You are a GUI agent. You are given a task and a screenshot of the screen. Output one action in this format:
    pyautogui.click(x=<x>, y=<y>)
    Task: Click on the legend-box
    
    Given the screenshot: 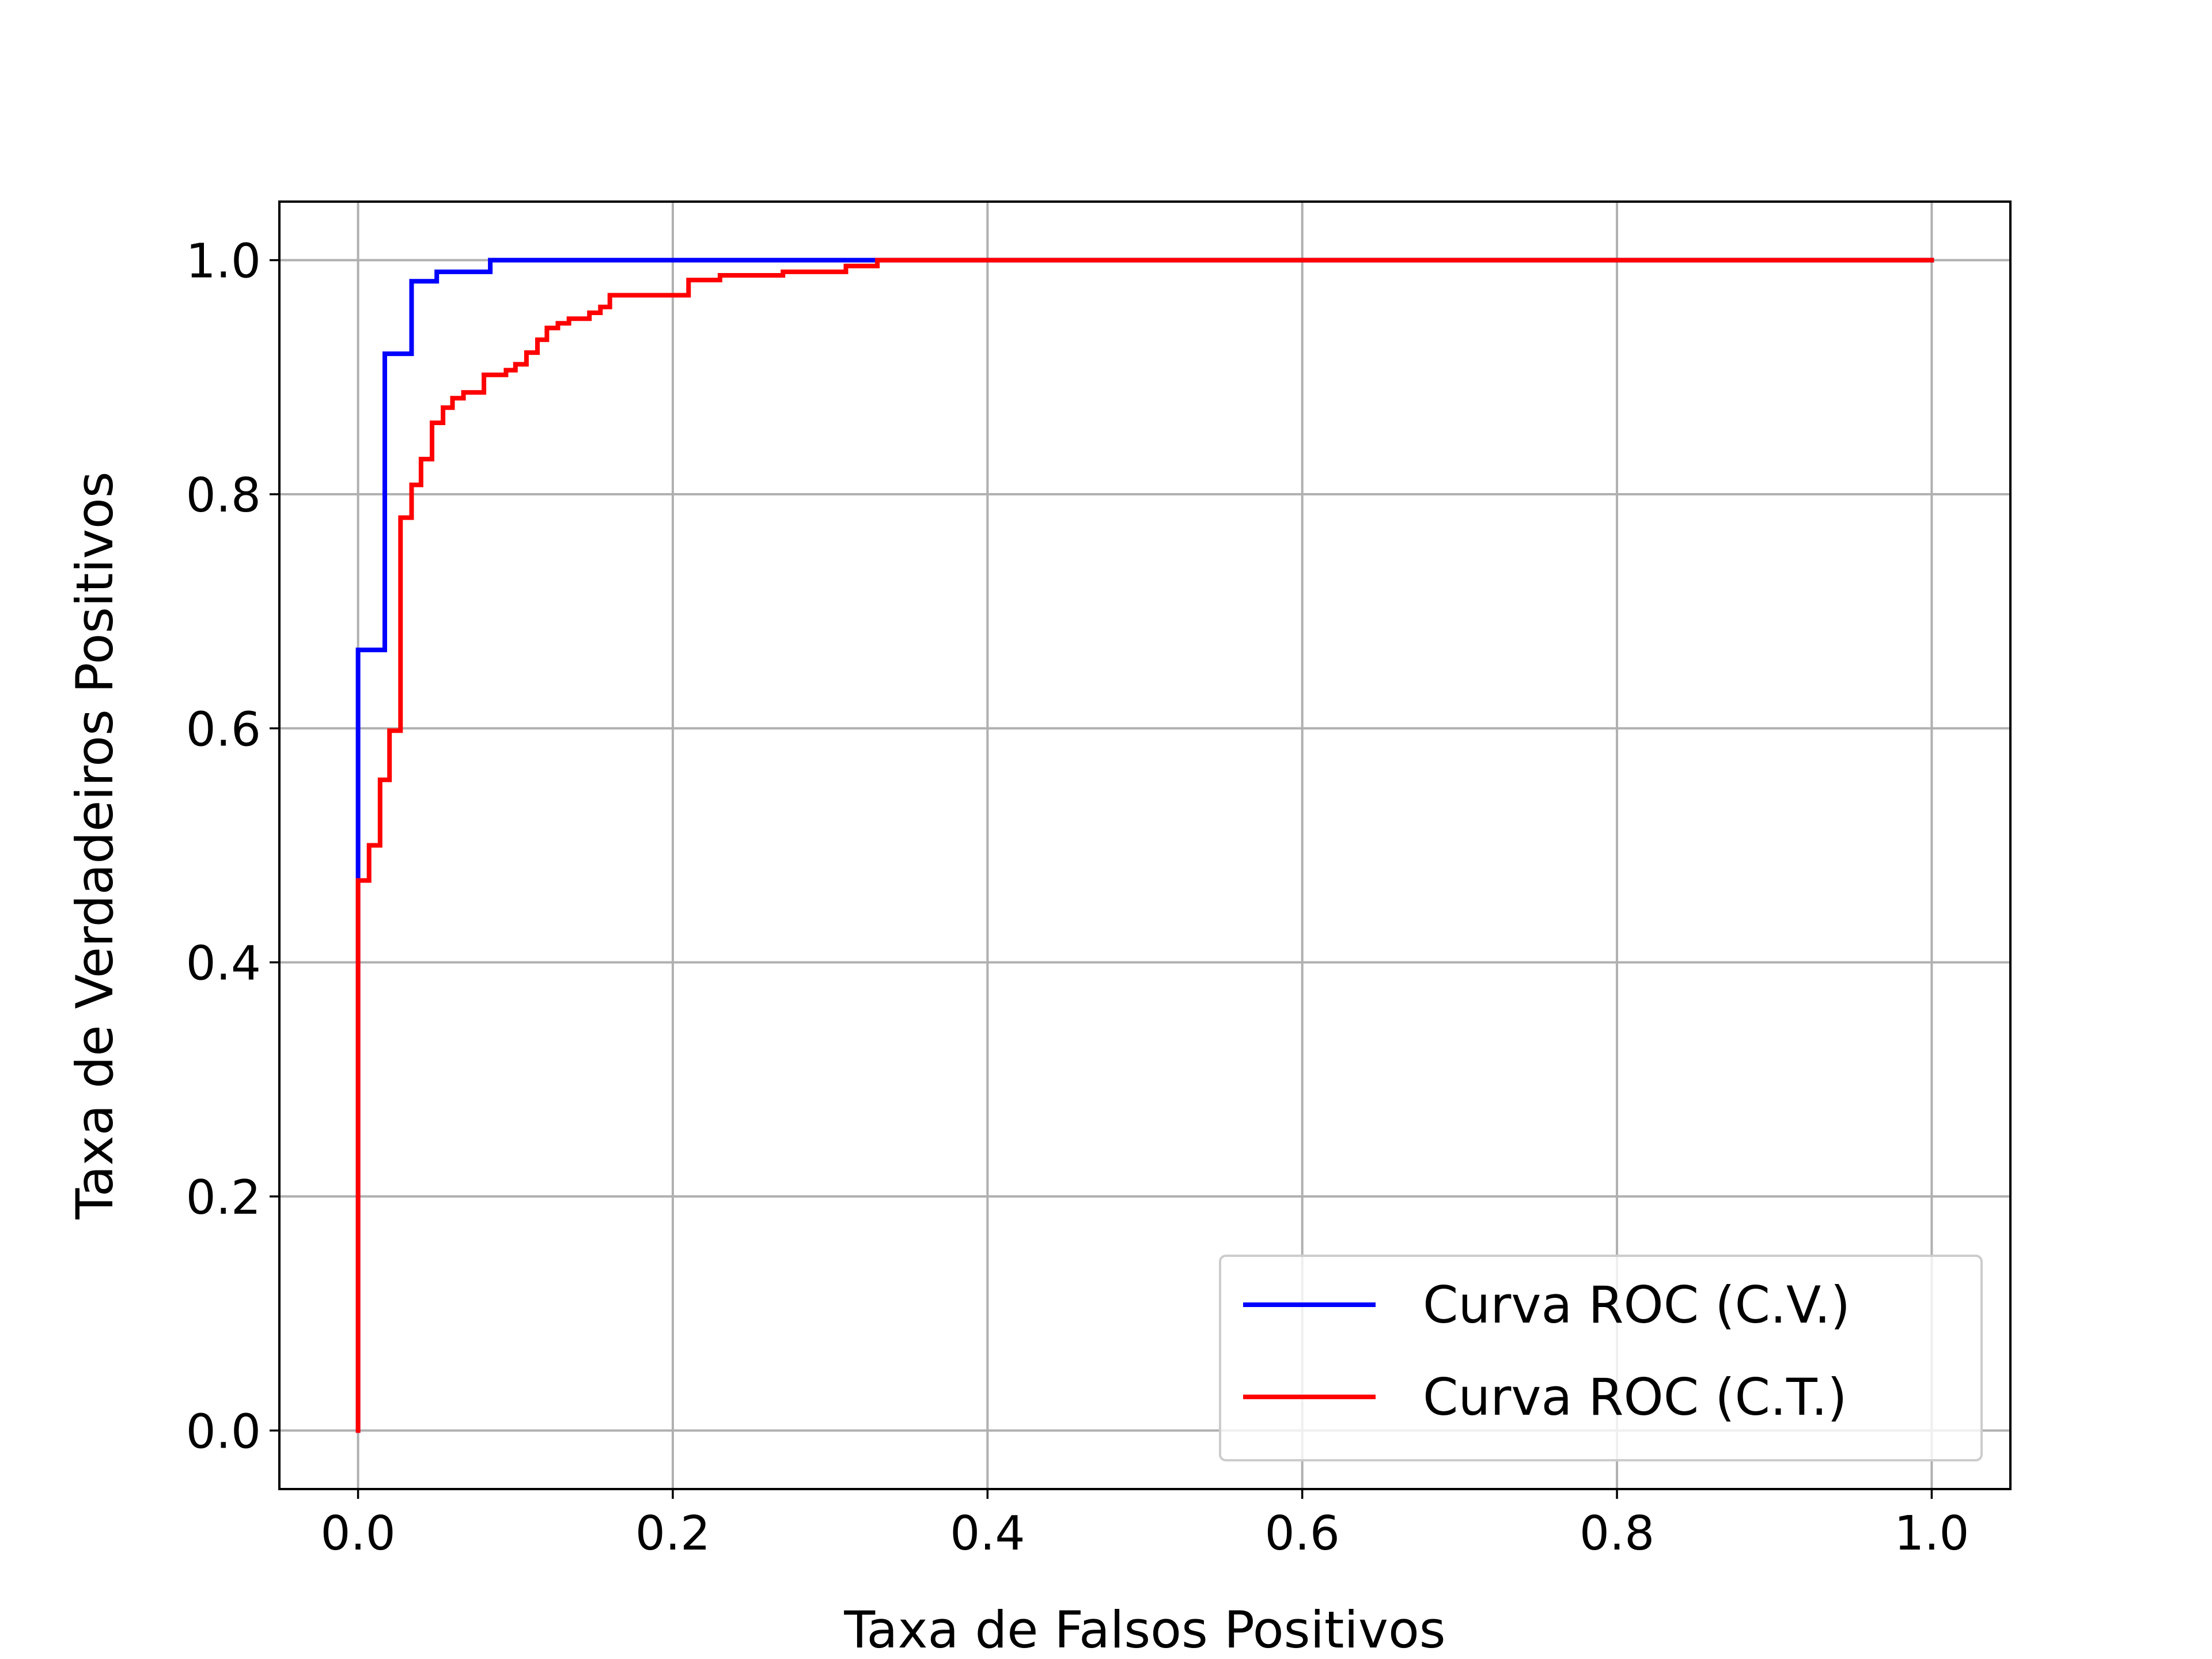 What is the action you would take?
    pyautogui.click(x=1601, y=1358)
    